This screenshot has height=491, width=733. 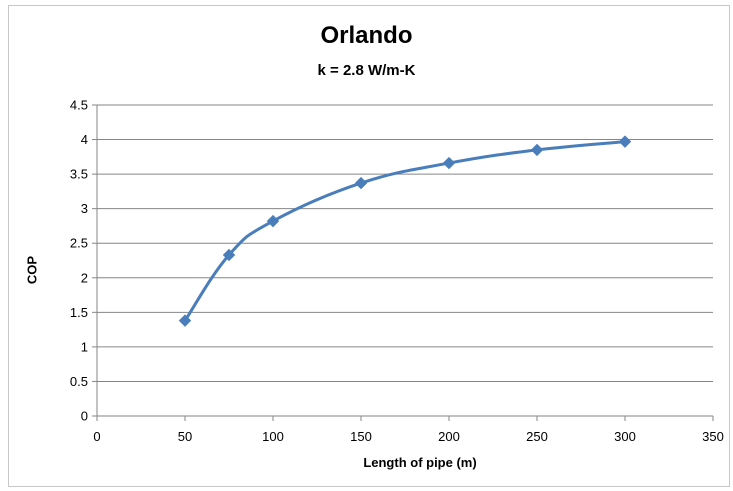 What do you see at coordinates (84, 139) in the screenshot?
I see `y-tick-label: 4` at bounding box center [84, 139].